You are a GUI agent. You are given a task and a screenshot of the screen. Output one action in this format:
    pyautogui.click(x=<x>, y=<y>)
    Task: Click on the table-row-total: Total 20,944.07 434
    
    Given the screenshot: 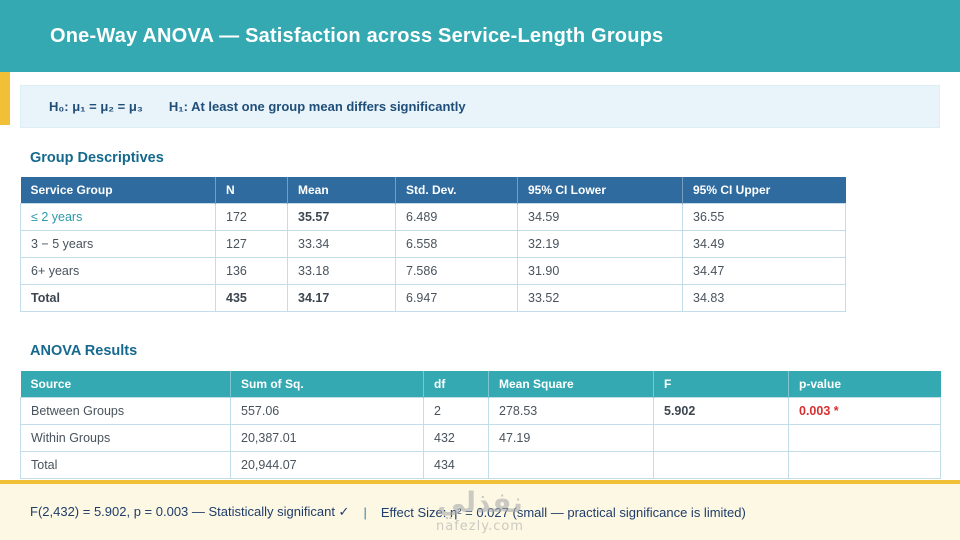 What is the action you would take?
    pyautogui.click(x=480, y=465)
    